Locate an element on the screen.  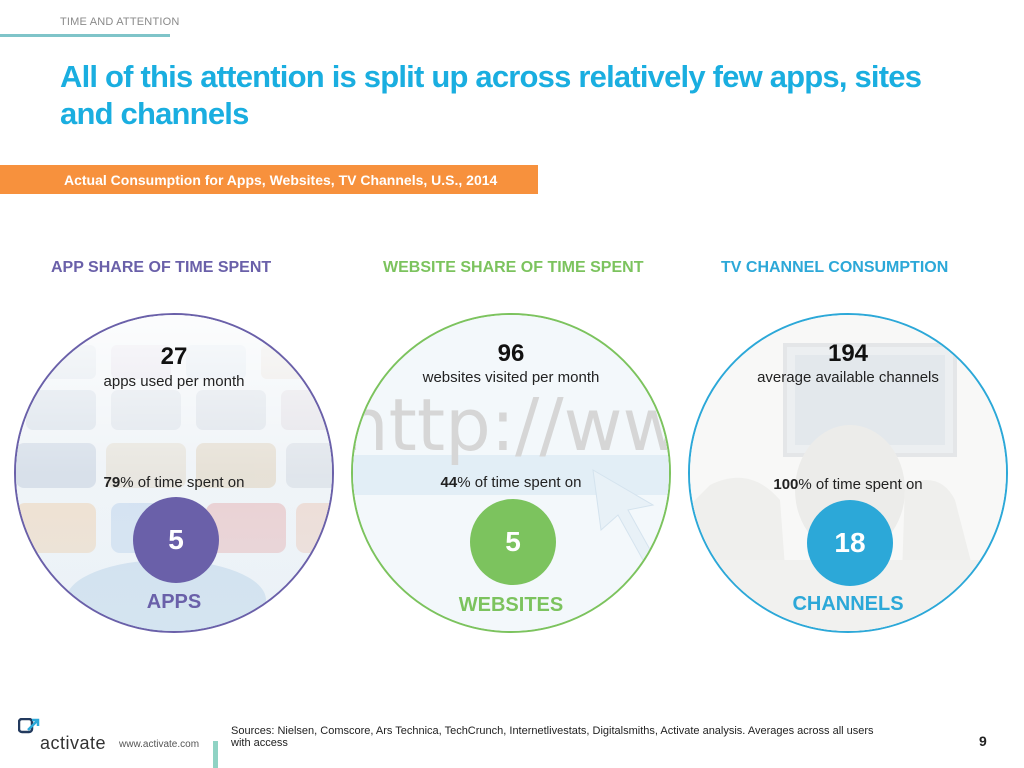
section-label: TIME AND ATTENTION is located at coordinates (120, 22).